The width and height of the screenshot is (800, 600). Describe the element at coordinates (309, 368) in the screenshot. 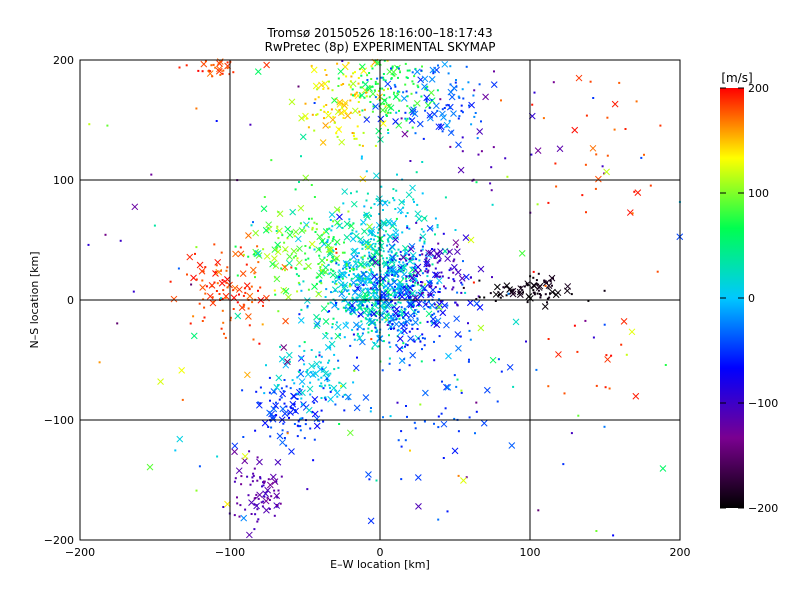

I see `cluster-green-south-mid` at that location.